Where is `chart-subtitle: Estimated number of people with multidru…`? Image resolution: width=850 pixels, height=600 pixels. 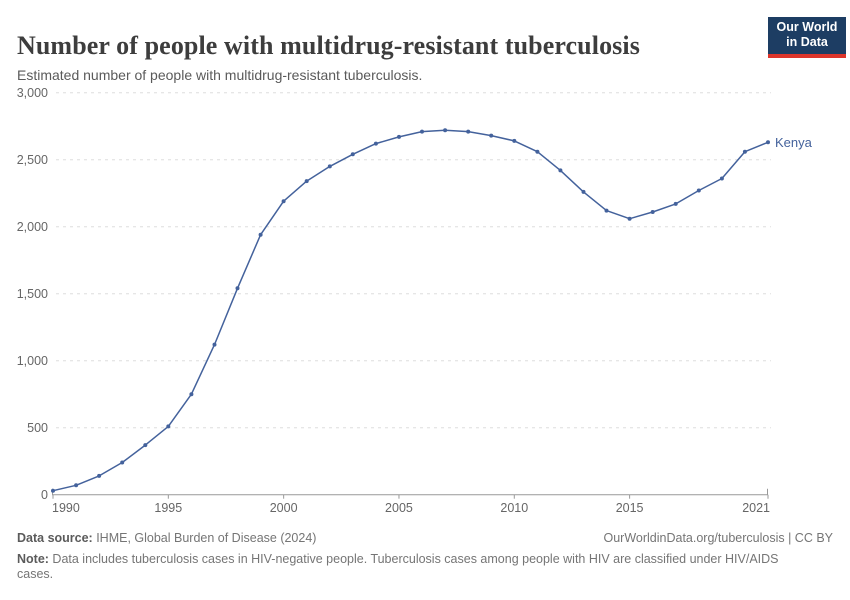
chart-subtitle: Estimated number of people with multidru… is located at coordinates (220, 75).